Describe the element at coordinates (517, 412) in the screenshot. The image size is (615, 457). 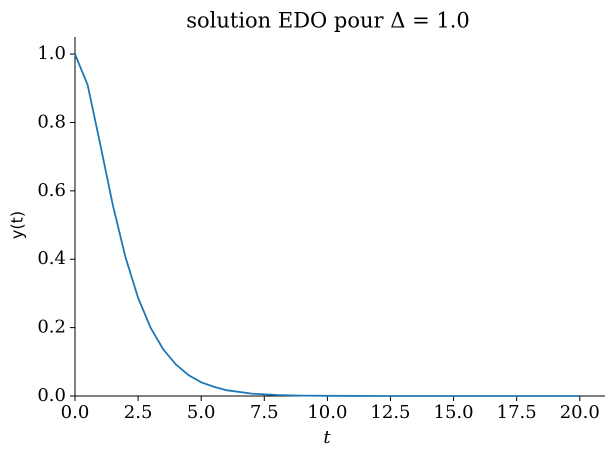
I see `x-tick-label: 17.5` at that location.